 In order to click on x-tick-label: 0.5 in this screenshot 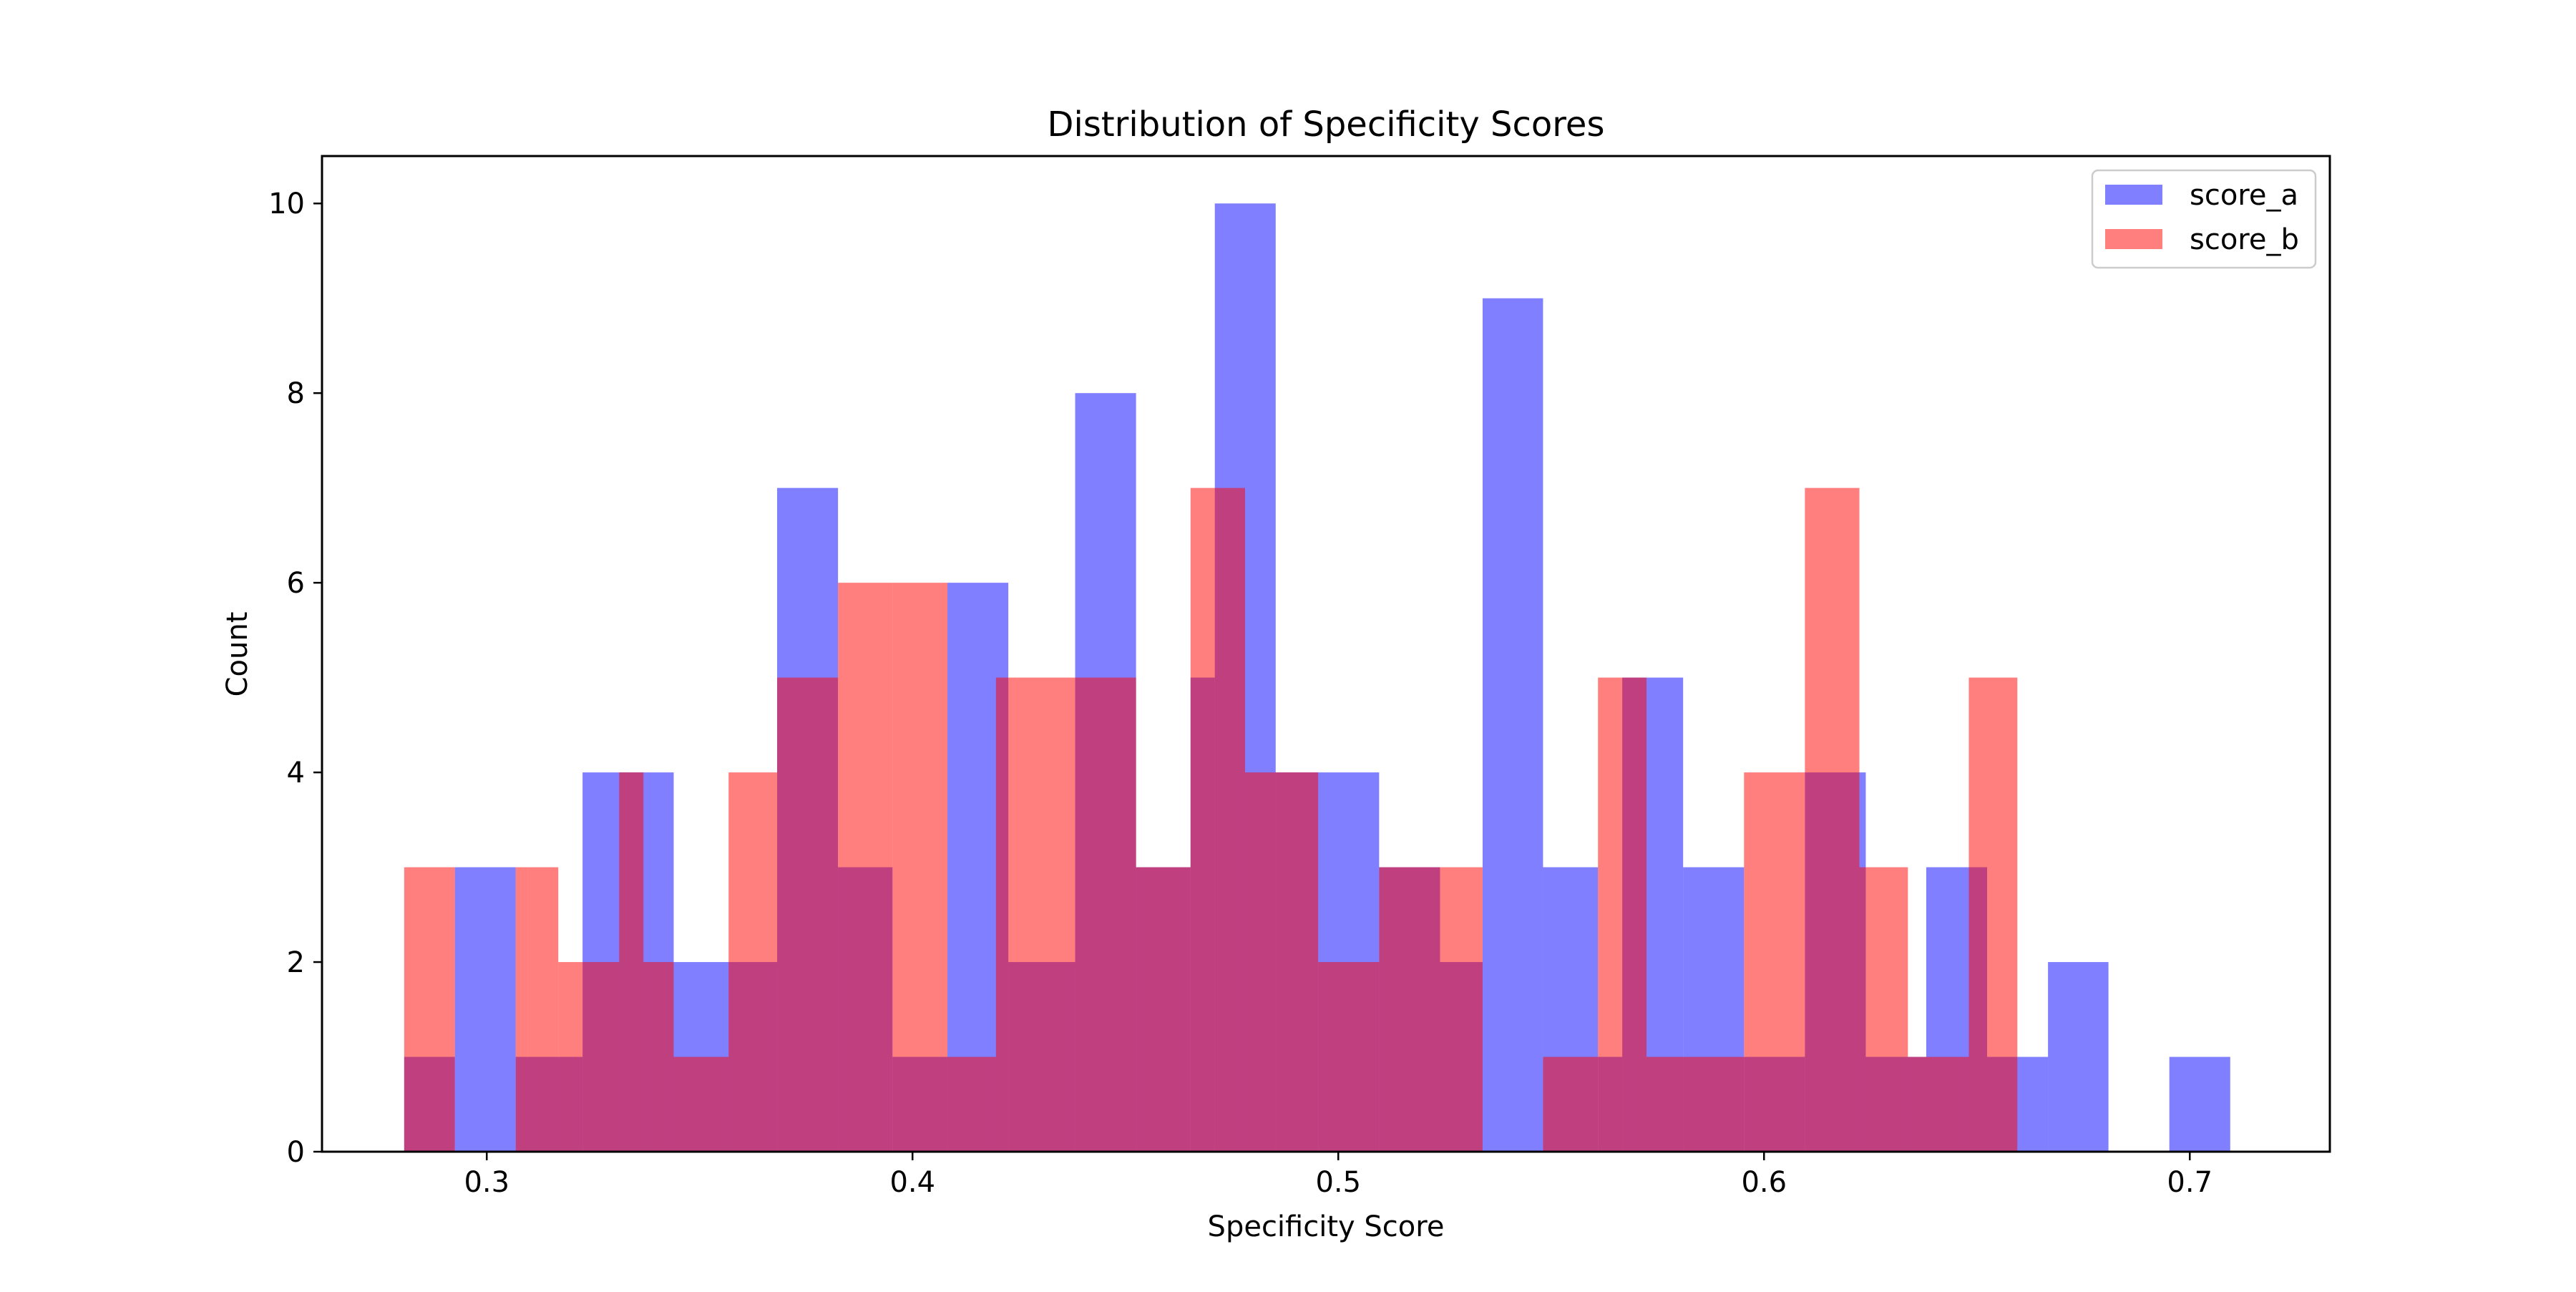, I will do `click(1338, 1182)`.